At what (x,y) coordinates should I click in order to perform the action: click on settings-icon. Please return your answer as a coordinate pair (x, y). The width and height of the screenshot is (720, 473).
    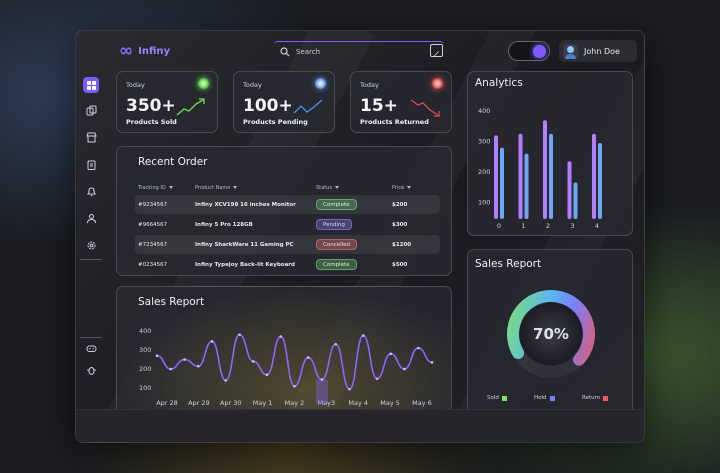
    Looking at the image, I should click on (91, 245).